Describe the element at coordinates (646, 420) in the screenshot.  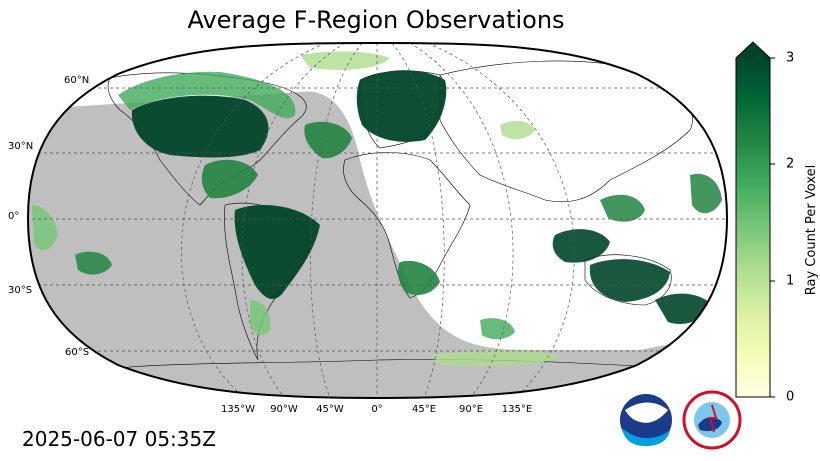
I see `noaa-logo` at that location.